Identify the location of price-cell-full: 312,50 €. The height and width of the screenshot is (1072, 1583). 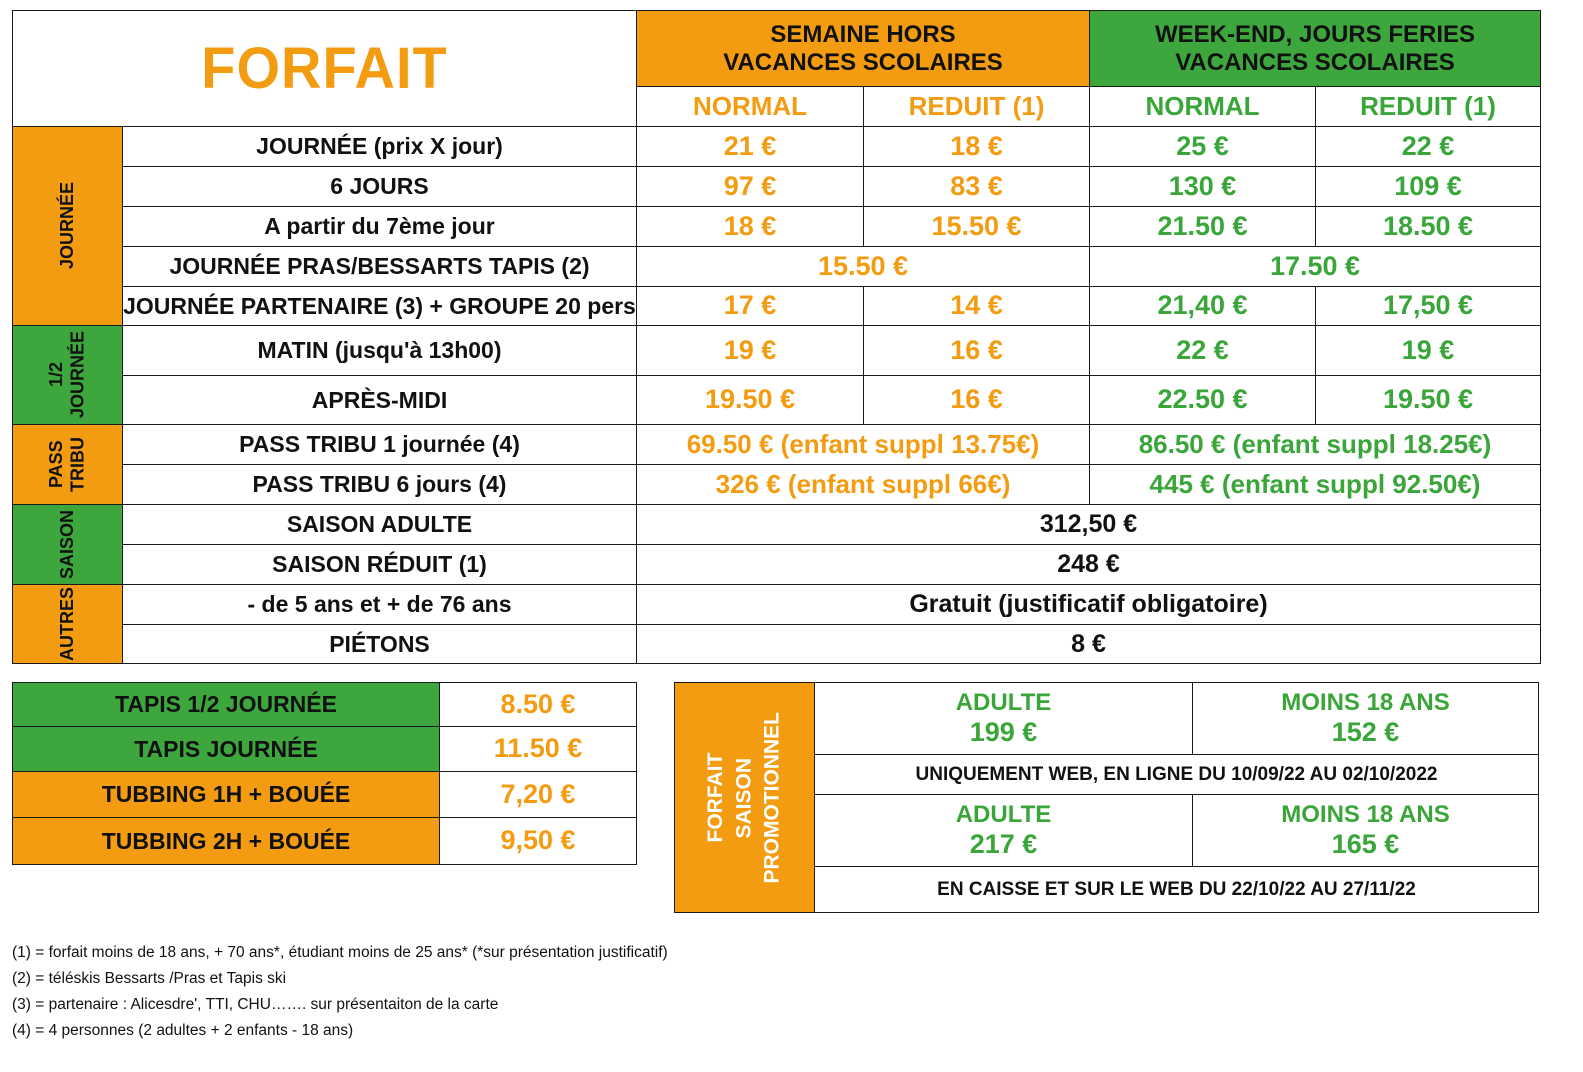
(1088, 524).